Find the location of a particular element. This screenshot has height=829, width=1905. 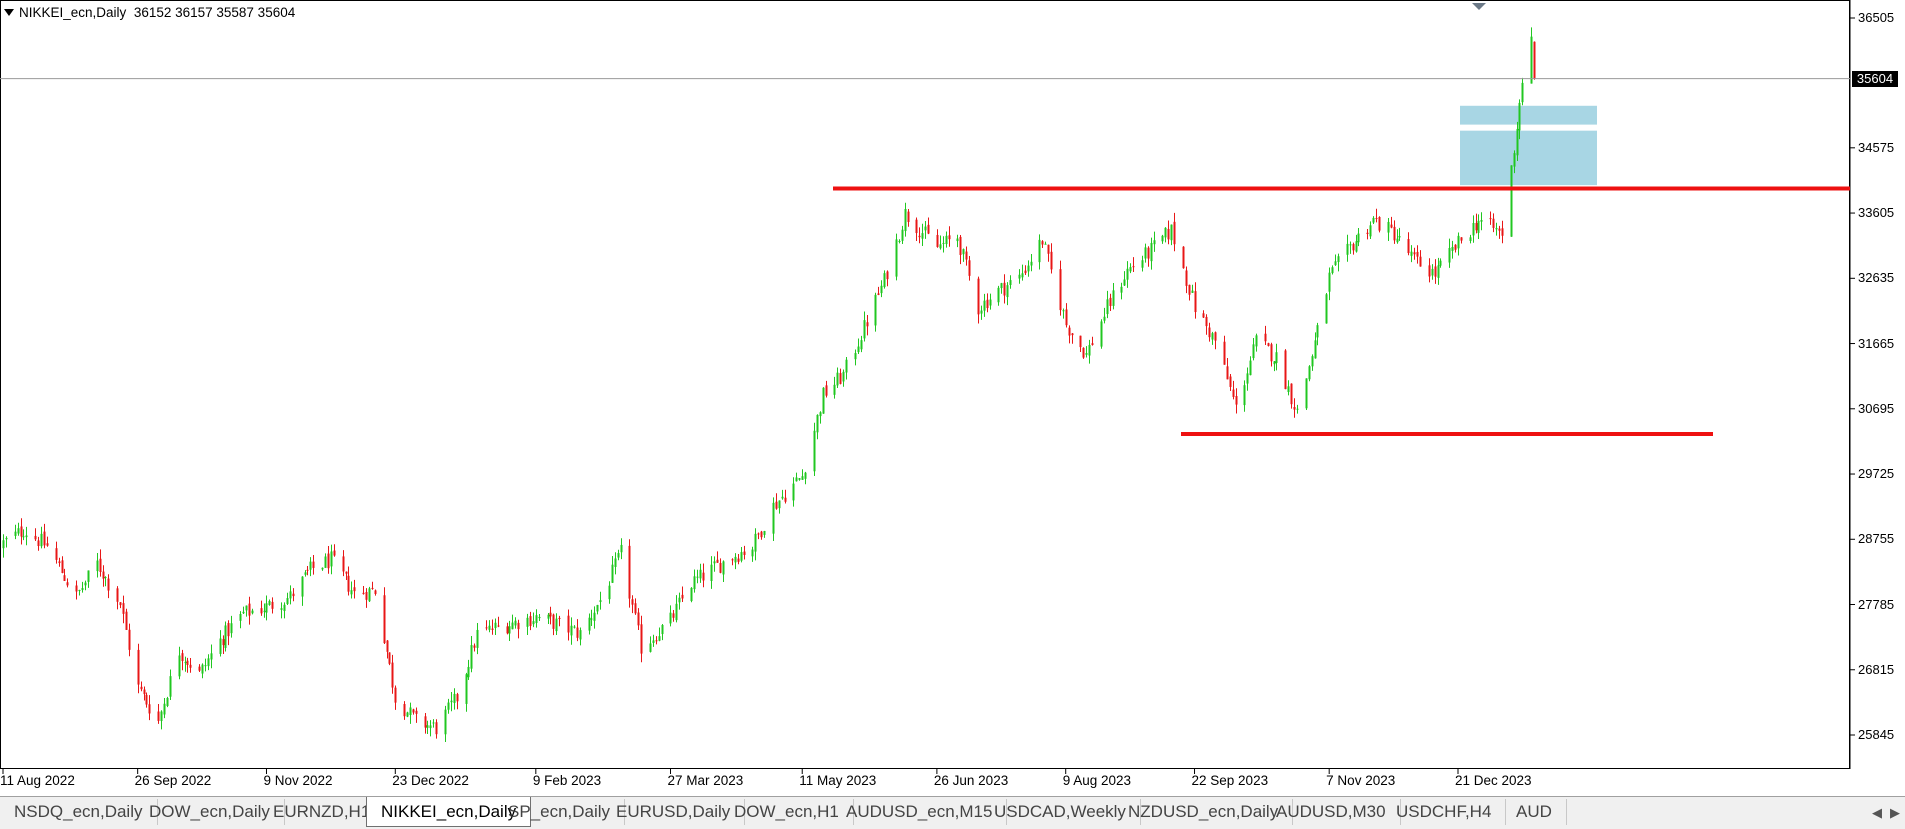

demand-zone is located at coordinates (1528, 115).